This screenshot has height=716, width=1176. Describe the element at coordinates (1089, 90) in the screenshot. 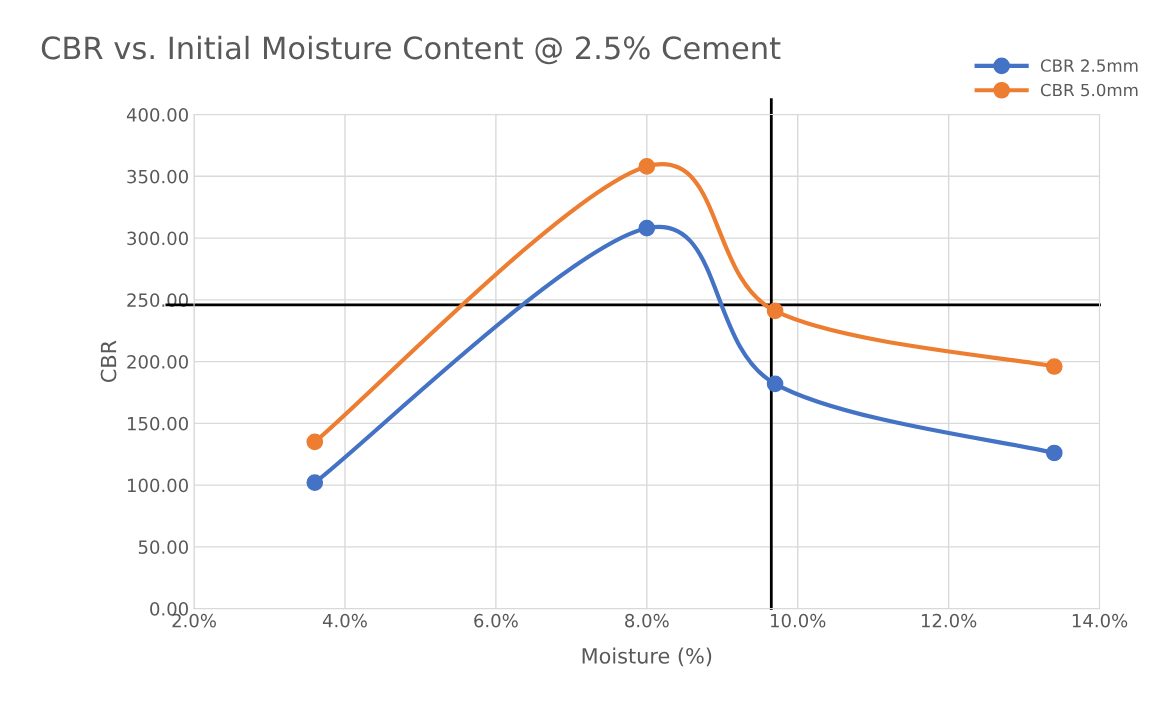

I see `legend-label: CBR 5.0mm` at that location.